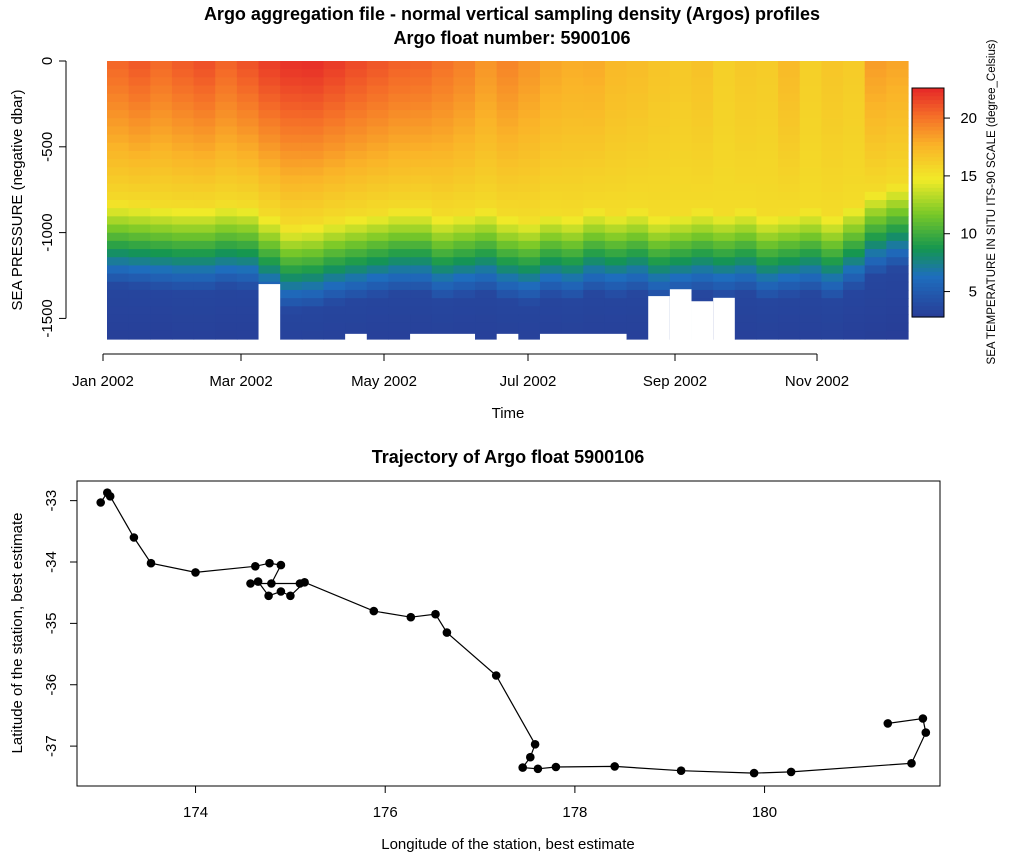  Describe the element at coordinates (195, 812) in the screenshot. I see `trajectory-x-tick-label: 174` at that location.